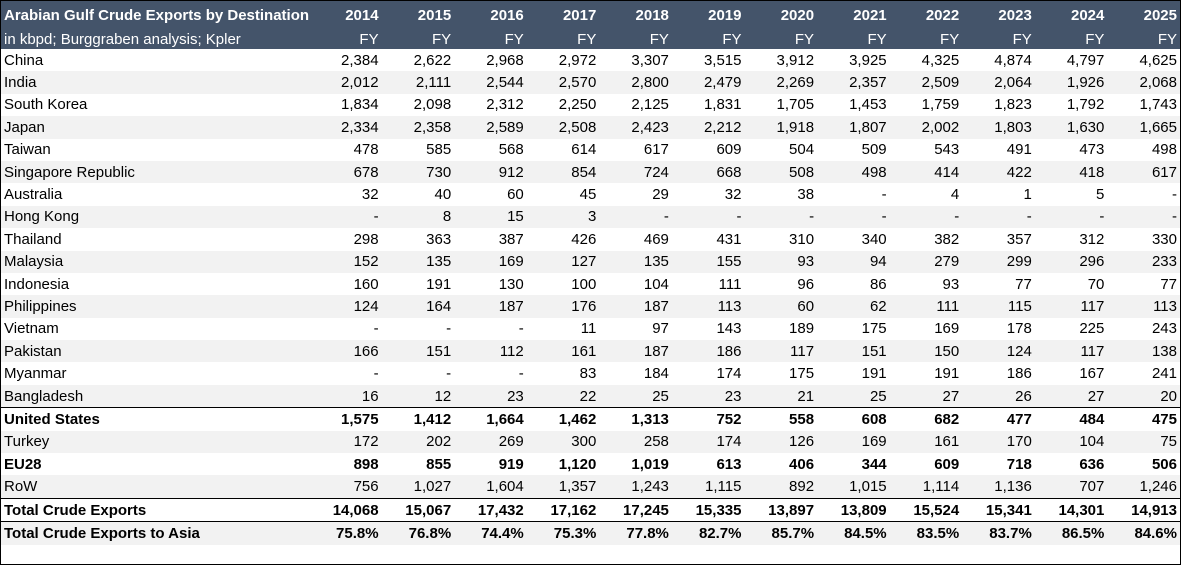 The width and height of the screenshot is (1181, 565). I want to click on table-cell: 4, so click(955, 195).